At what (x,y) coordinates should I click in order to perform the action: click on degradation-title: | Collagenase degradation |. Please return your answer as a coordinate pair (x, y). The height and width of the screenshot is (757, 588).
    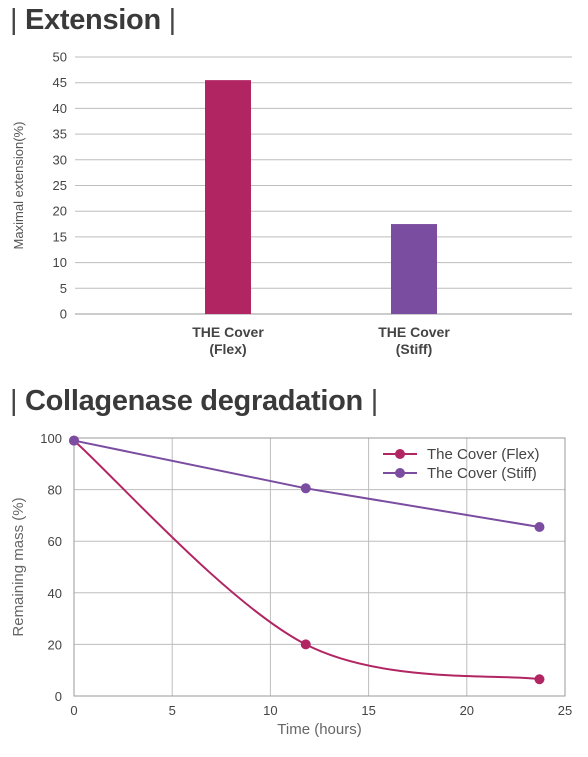
    Looking at the image, I should click on (194, 401).